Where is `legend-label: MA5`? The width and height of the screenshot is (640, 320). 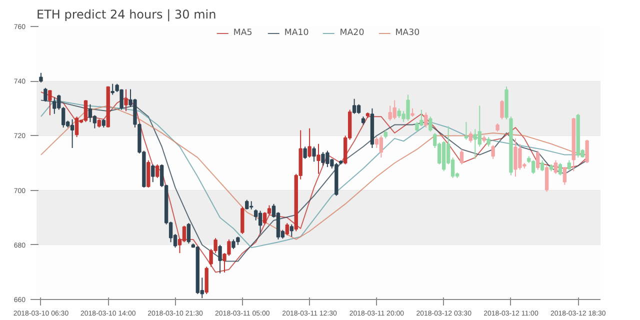
legend-label: MA5 is located at coordinates (243, 33).